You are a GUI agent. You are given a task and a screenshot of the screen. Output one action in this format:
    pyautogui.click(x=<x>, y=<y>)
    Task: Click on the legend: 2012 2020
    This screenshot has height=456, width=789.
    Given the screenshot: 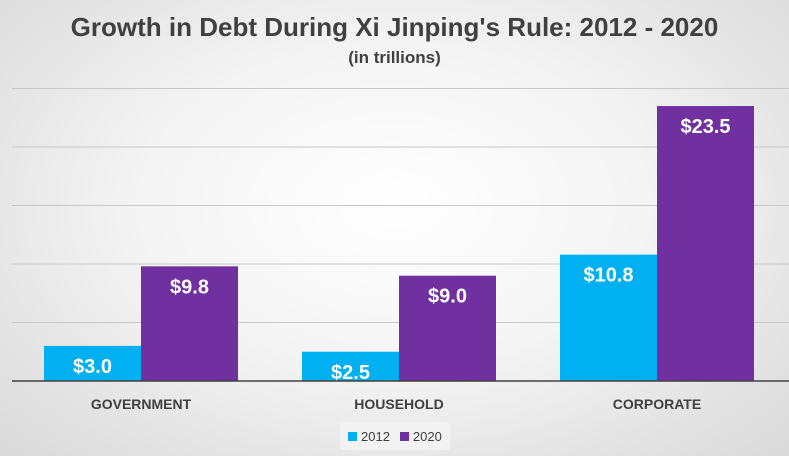 What is the action you would take?
    pyautogui.click(x=395, y=436)
    